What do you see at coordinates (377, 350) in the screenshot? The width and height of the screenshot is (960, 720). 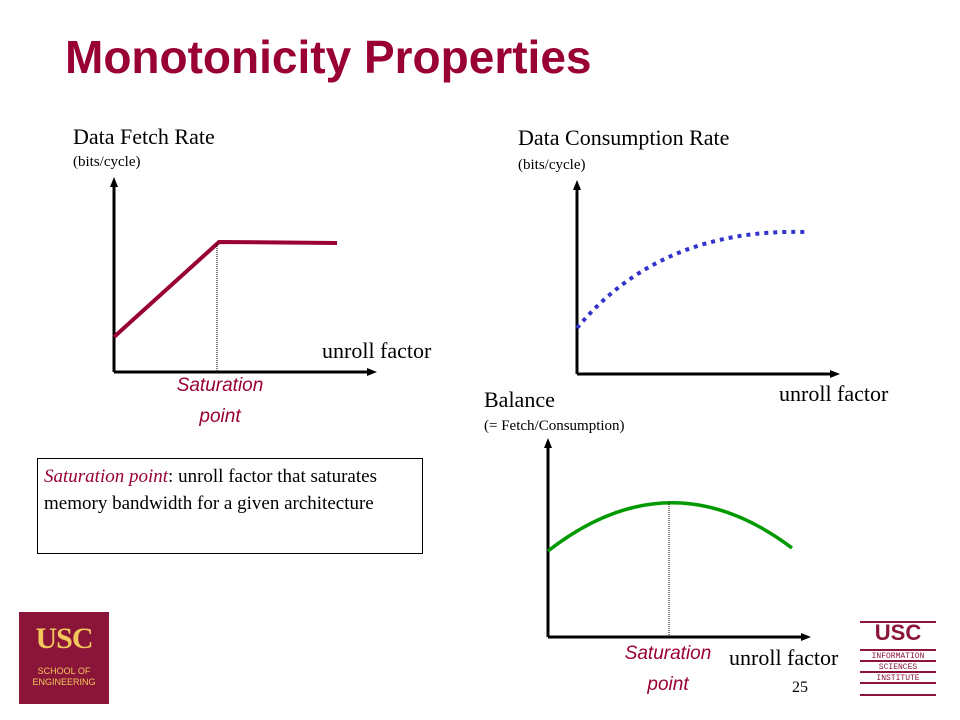 I see `fetch-xlabel: unroll factor` at bounding box center [377, 350].